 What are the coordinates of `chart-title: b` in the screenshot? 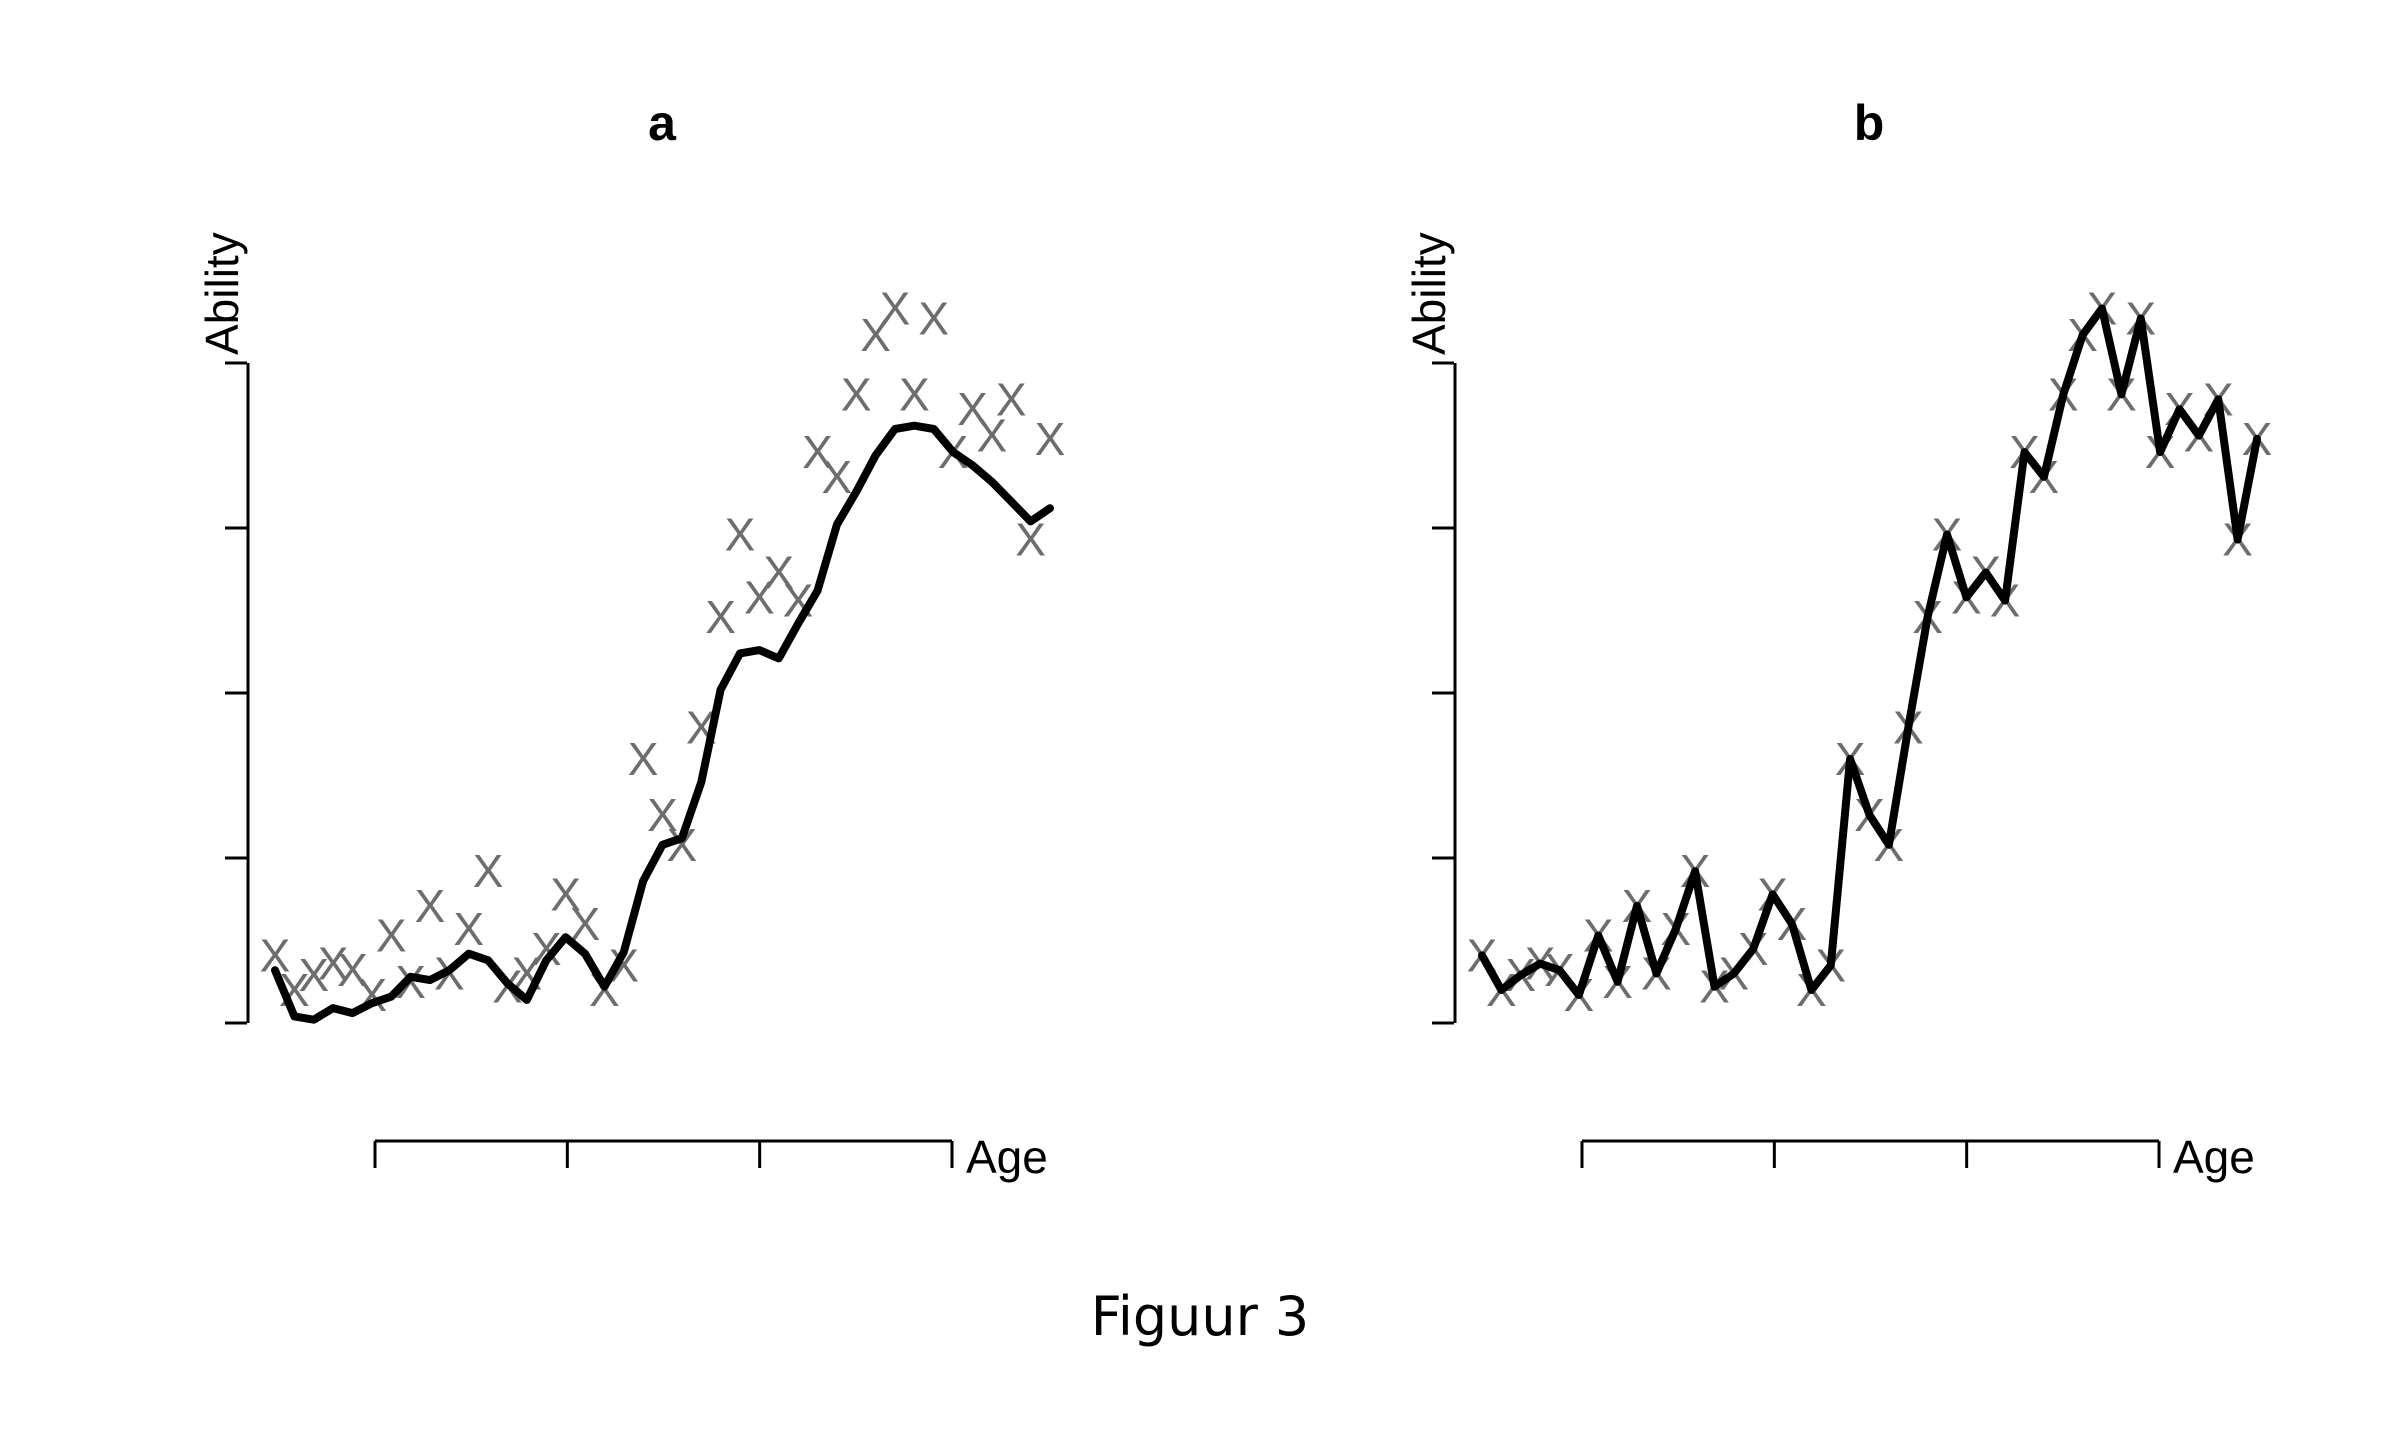 It's located at (1869, 123).